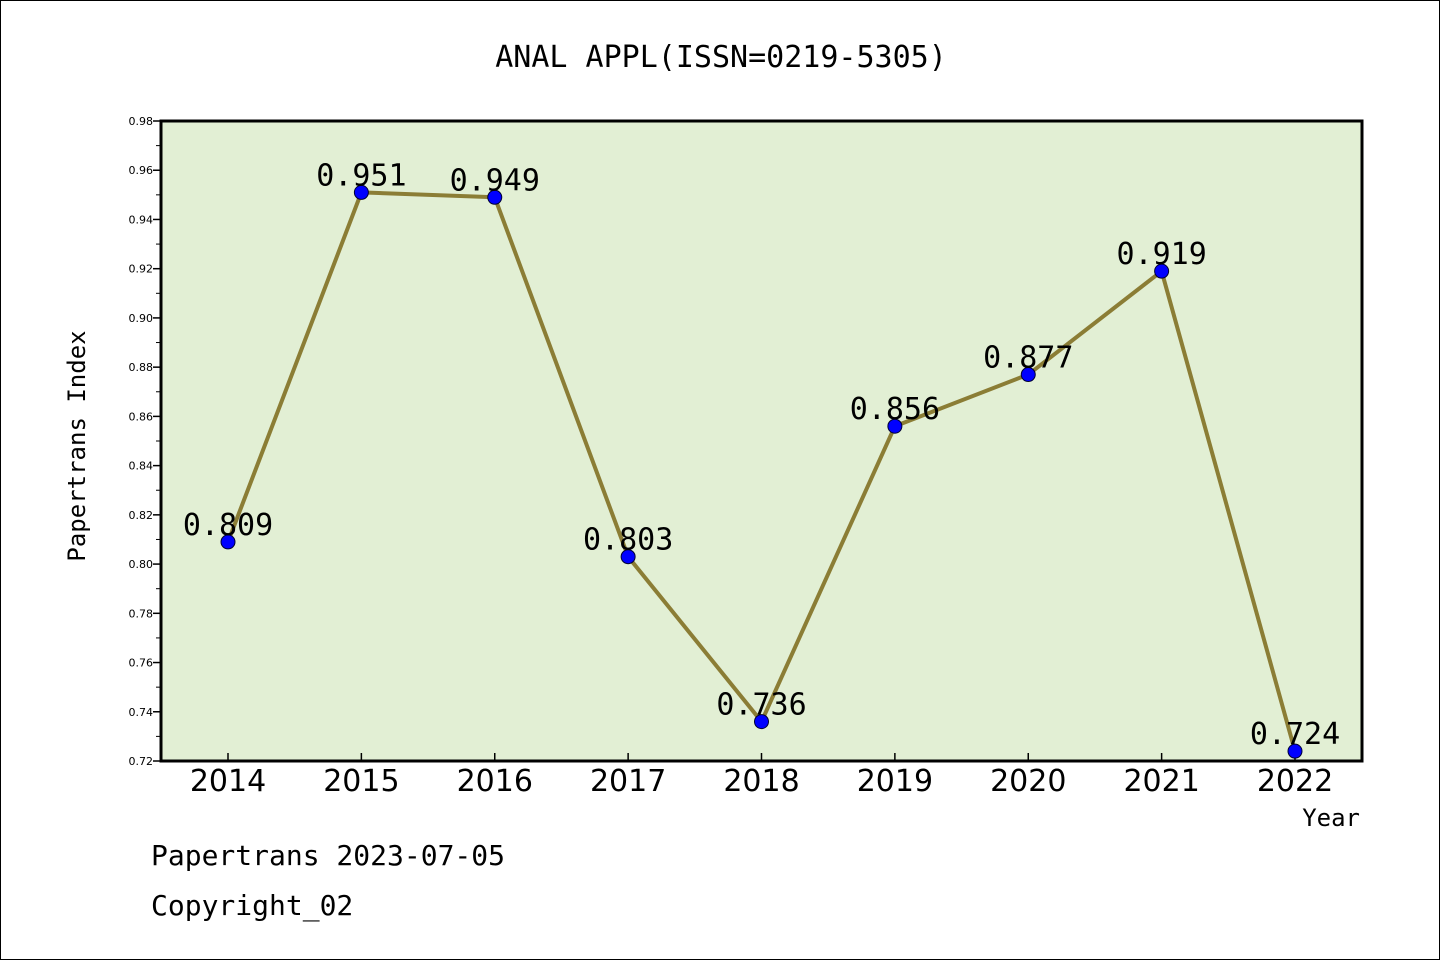 This screenshot has width=1440, height=961. I want to click on data-label: 0.803, so click(628, 540).